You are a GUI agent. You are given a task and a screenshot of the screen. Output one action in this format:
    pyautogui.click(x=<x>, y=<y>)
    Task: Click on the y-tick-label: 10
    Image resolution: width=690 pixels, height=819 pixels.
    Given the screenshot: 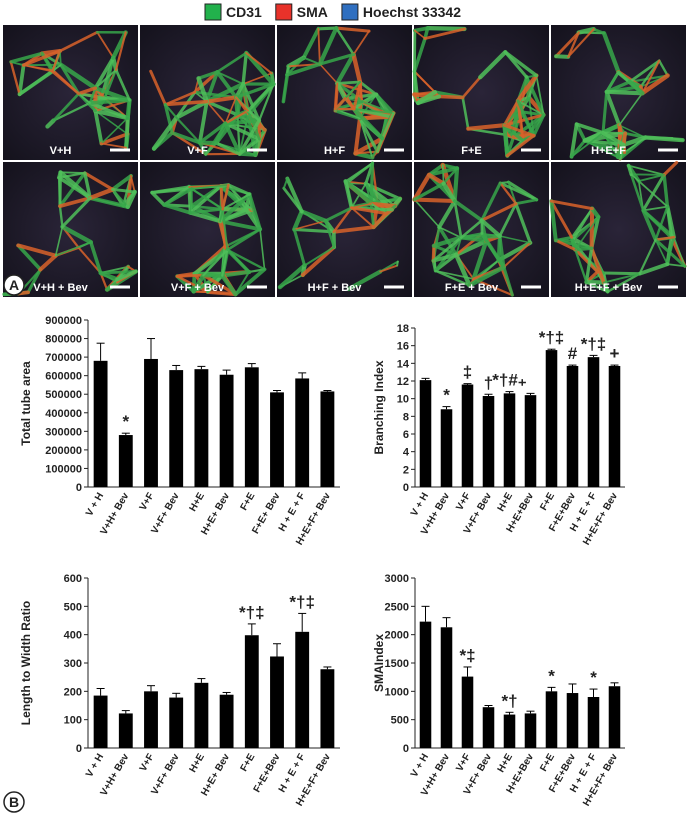 What is the action you would take?
    pyautogui.click(x=403, y=400)
    